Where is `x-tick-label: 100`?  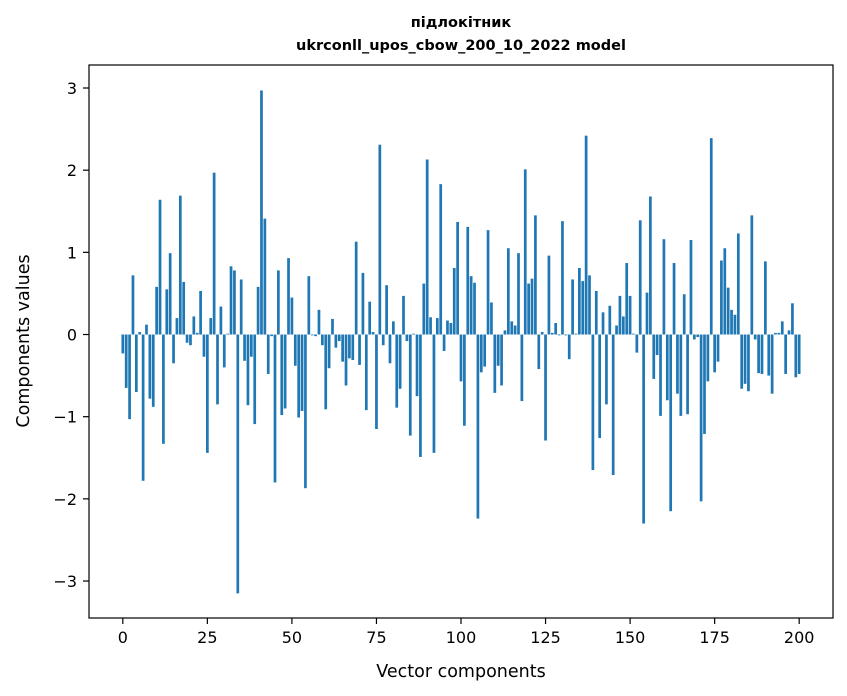 x-tick-label: 100 is located at coordinates (461, 637).